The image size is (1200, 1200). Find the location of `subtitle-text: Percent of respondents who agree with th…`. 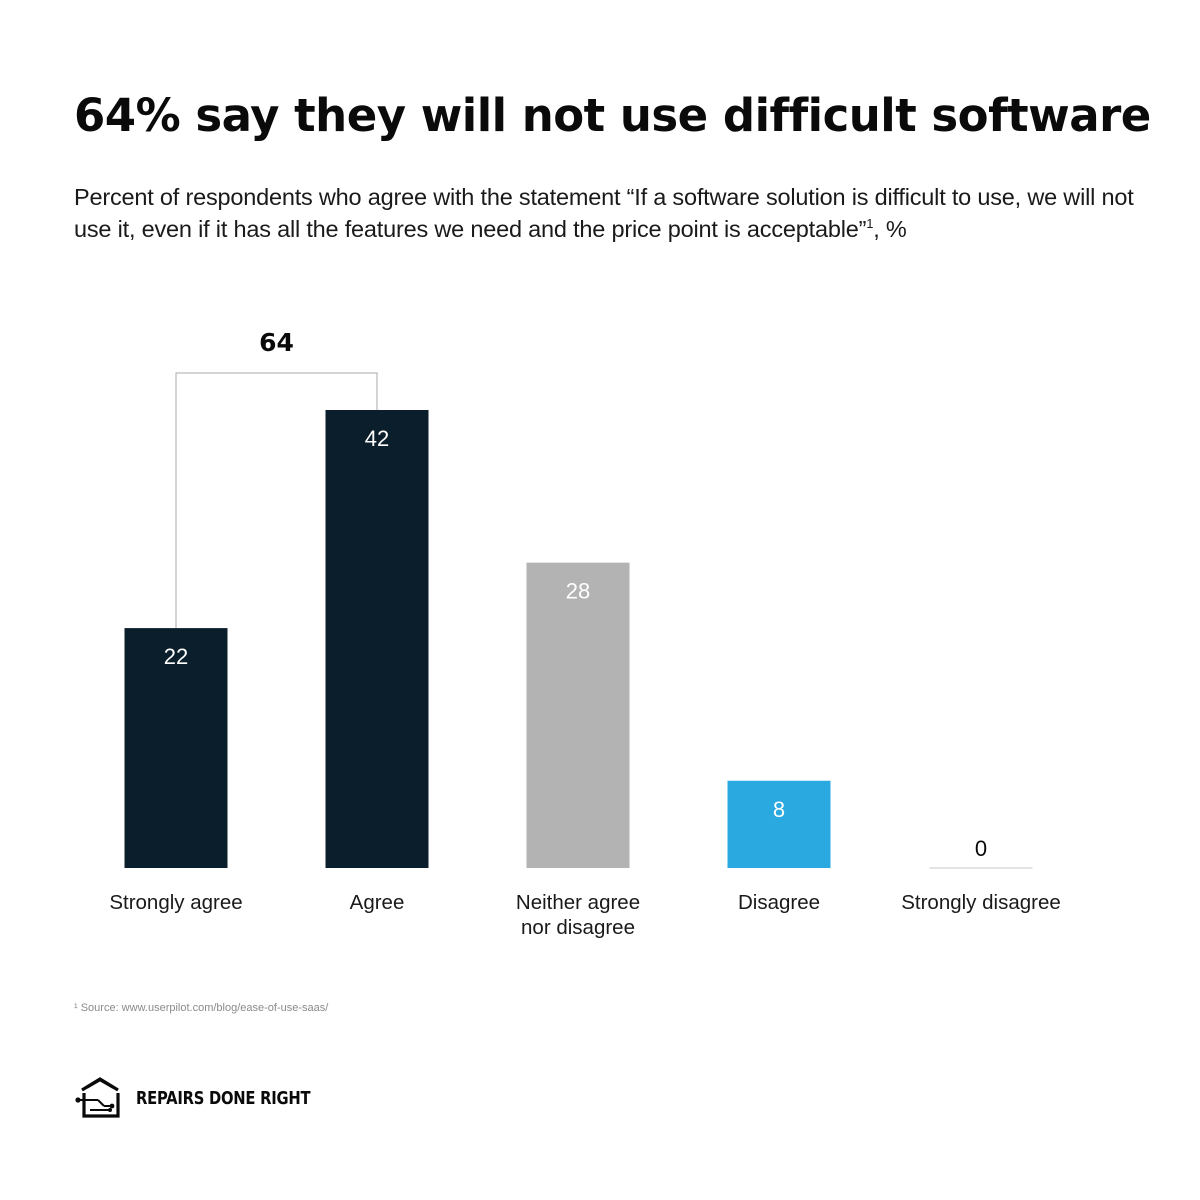

subtitle-text: Percent of respondents who agree with th… is located at coordinates (604, 213).